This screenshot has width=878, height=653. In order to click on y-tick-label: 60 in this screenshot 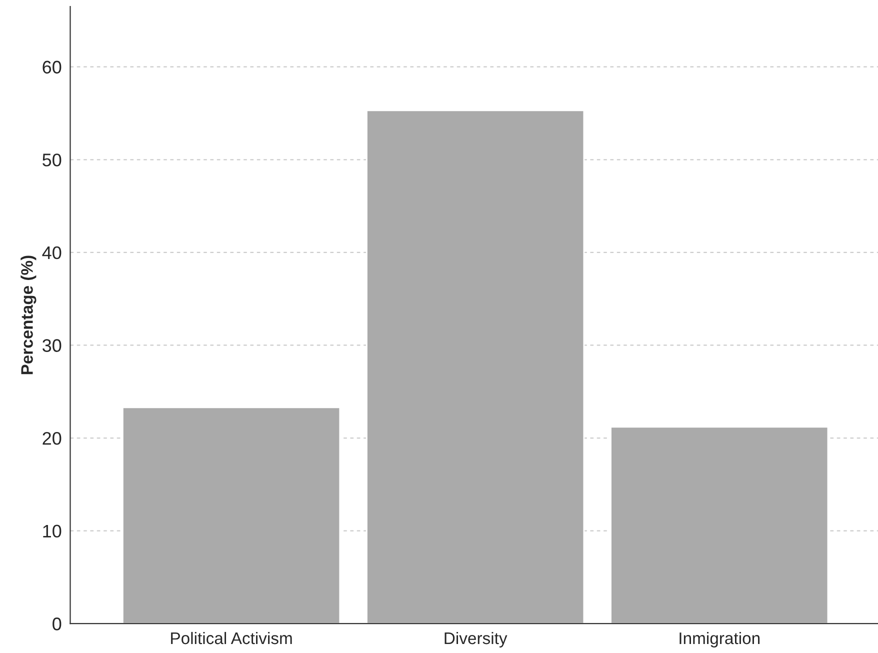, I will do `click(52, 67)`.